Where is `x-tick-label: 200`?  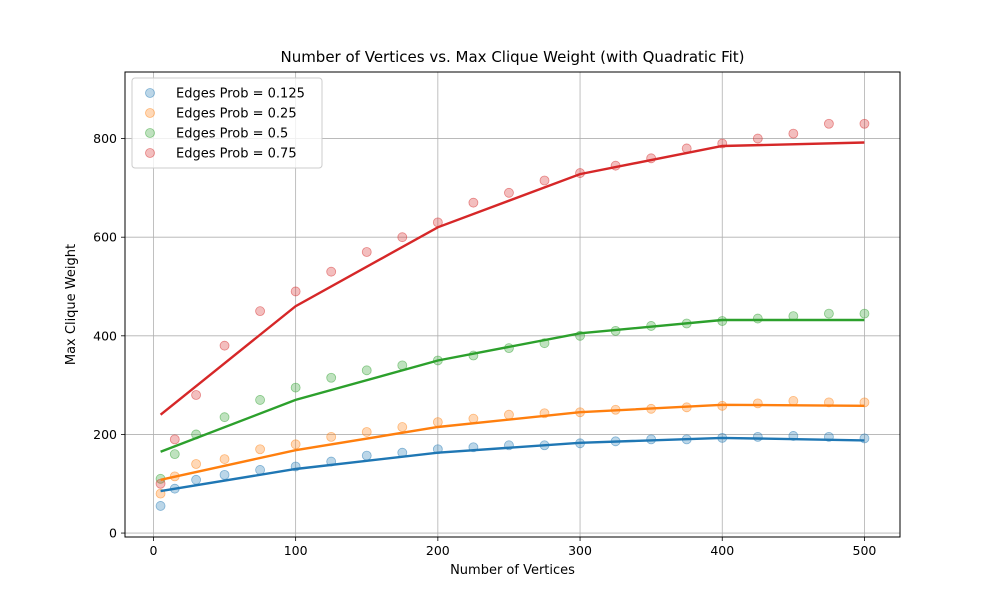
x-tick-label: 200 is located at coordinates (438, 550).